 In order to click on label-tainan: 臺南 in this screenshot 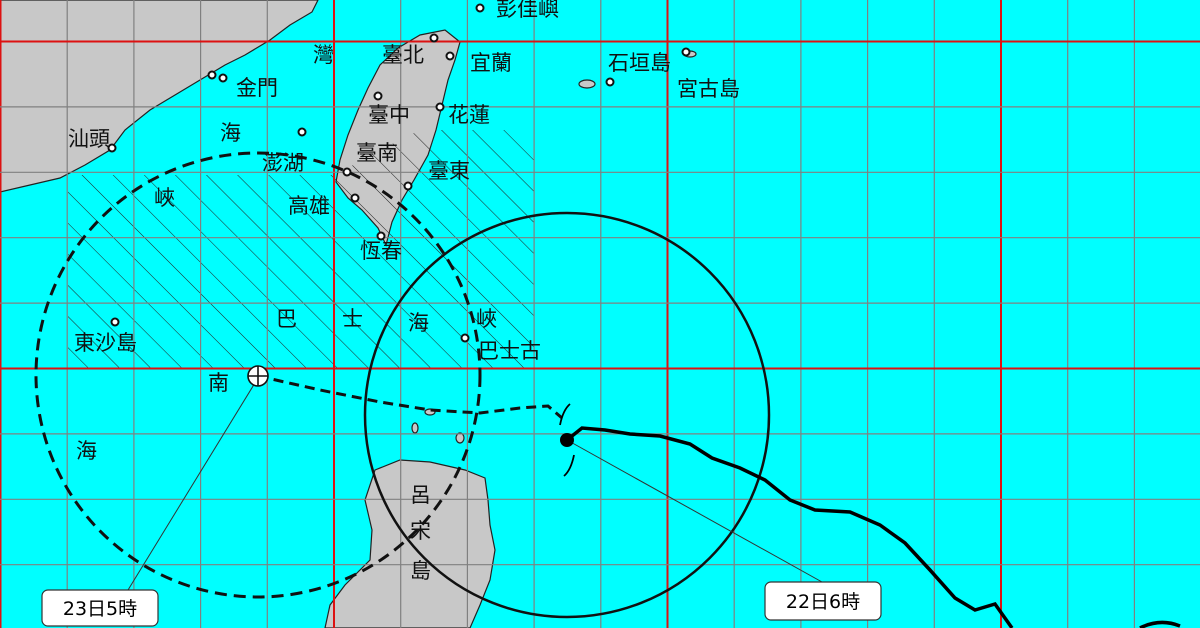, I will do `click(377, 153)`.